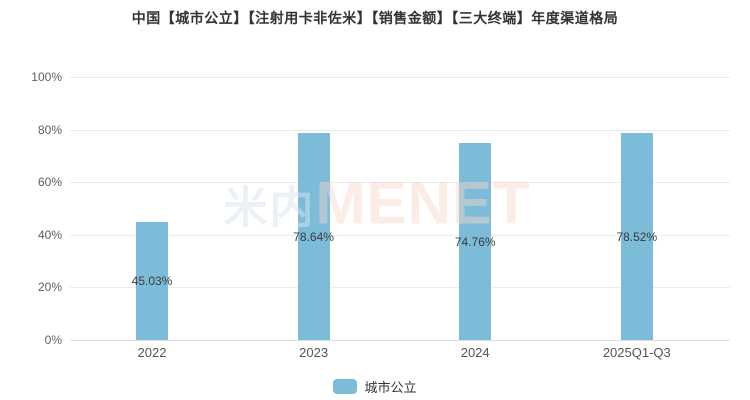  What do you see at coordinates (314, 352) in the screenshot?
I see `x-tick-label-2023: 2023` at bounding box center [314, 352].